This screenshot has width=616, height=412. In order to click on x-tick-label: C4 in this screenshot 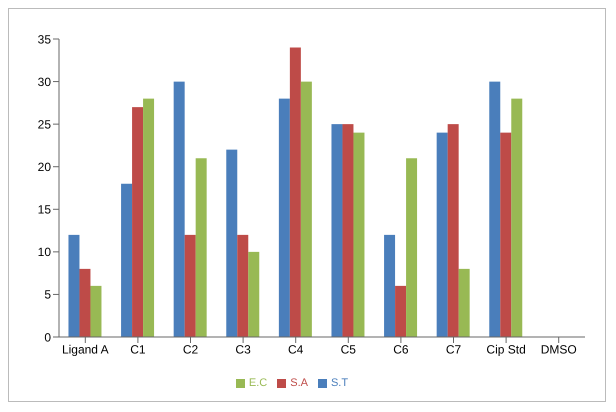, I will do `click(296, 349)`.